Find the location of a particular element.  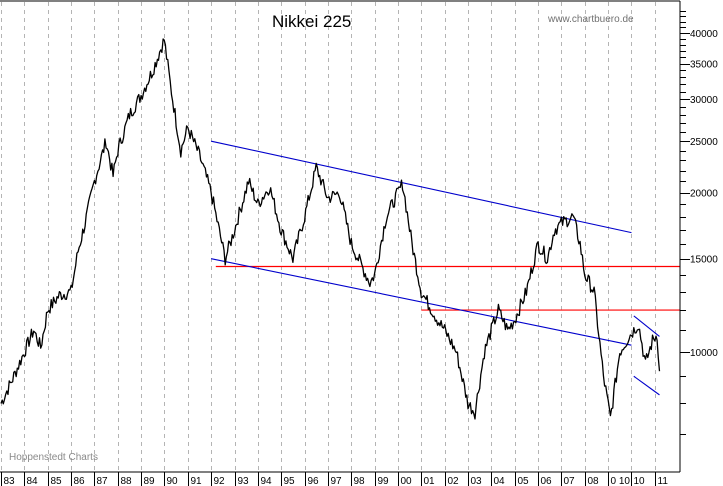

lower-channel is located at coordinates (421, 302).